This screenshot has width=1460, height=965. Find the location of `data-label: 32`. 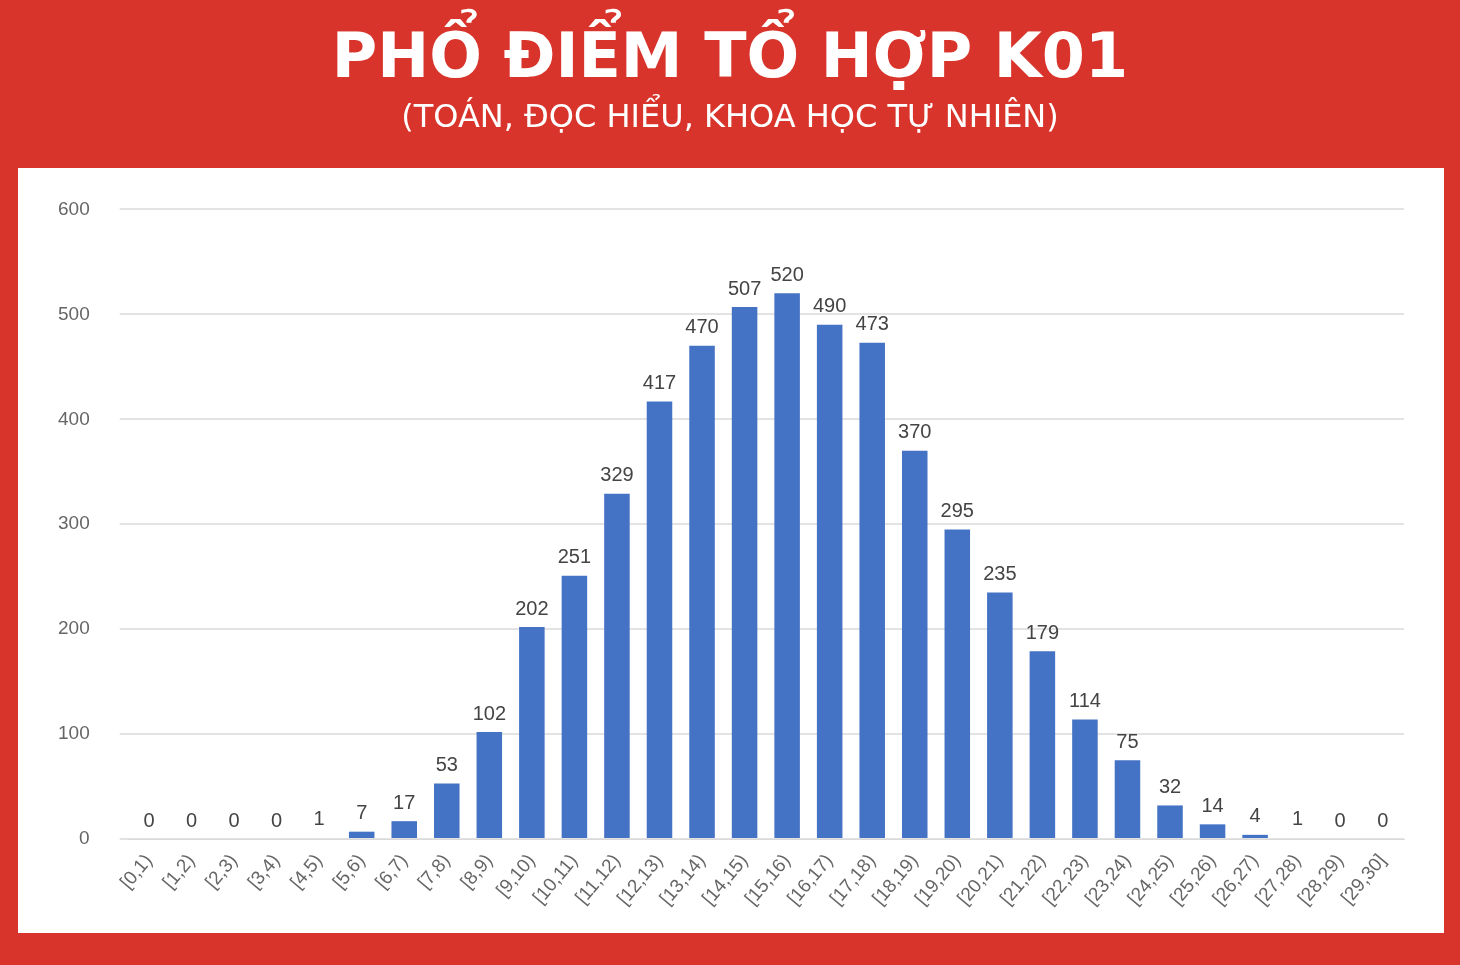

data-label: 32 is located at coordinates (1170, 785).